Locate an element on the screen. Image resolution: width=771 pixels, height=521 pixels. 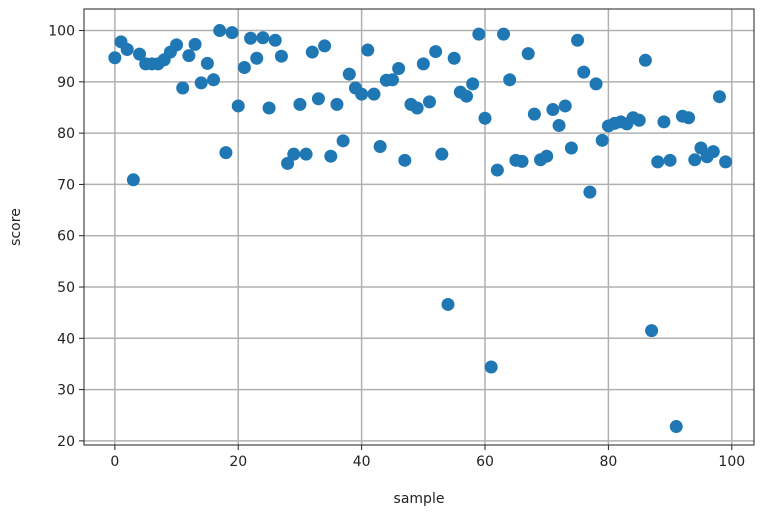
x-tick-label: 60 is located at coordinates (485, 462).